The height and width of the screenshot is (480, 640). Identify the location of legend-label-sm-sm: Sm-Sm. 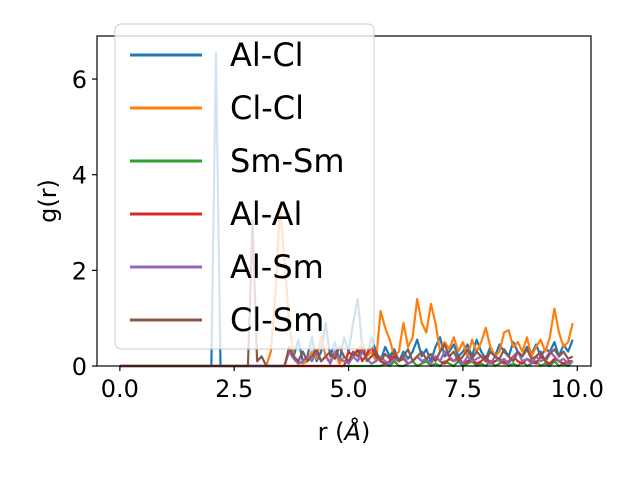
(287, 161).